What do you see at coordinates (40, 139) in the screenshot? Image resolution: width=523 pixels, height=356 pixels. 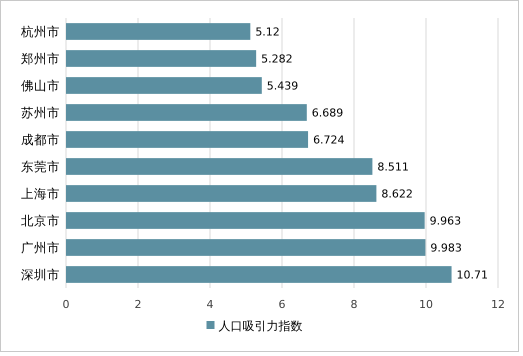 I see `y-tick-label: 成都市` at bounding box center [40, 139].